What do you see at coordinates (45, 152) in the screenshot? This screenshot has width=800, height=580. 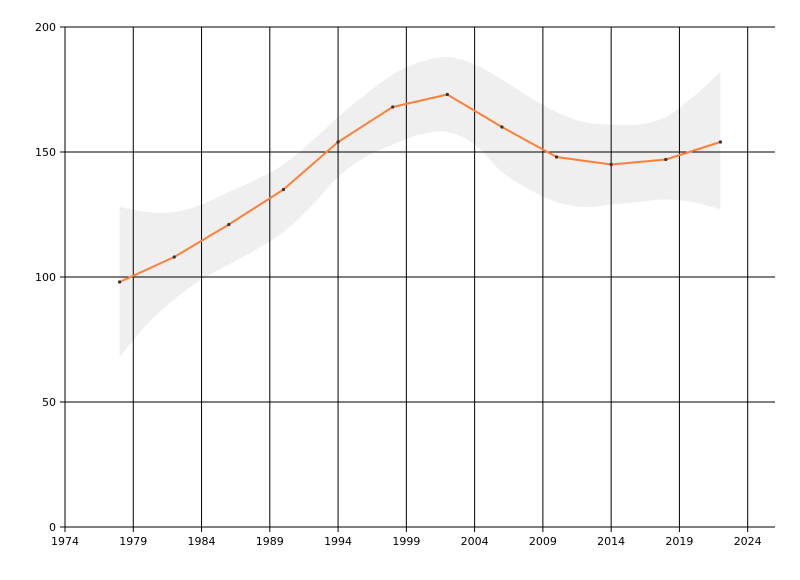 I see `y-tick-label: 150` at bounding box center [45, 152].